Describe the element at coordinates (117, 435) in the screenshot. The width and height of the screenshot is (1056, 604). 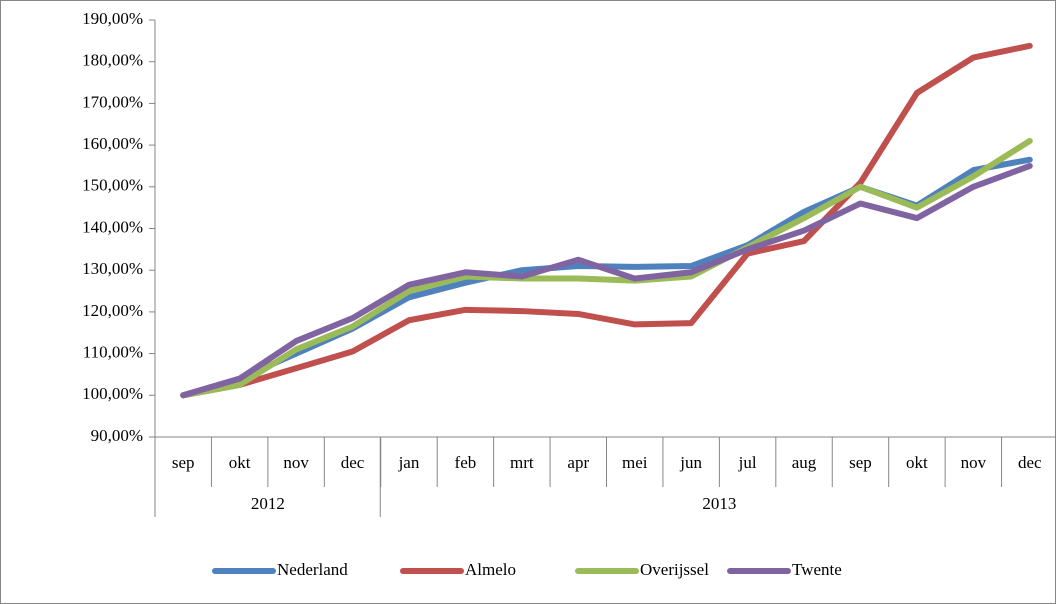
I see `y-tick-label: 90,00%` at that location.